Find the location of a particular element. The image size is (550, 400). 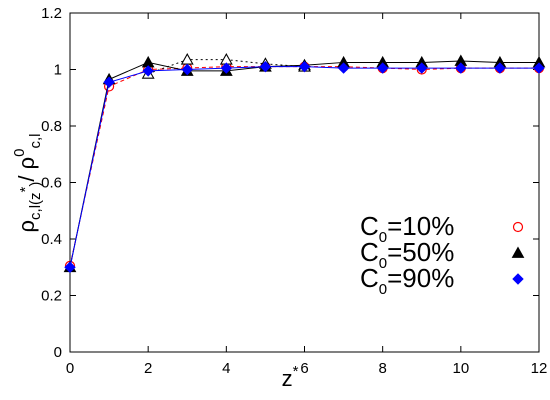

x-tick-label: 2 is located at coordinates (148, 368).